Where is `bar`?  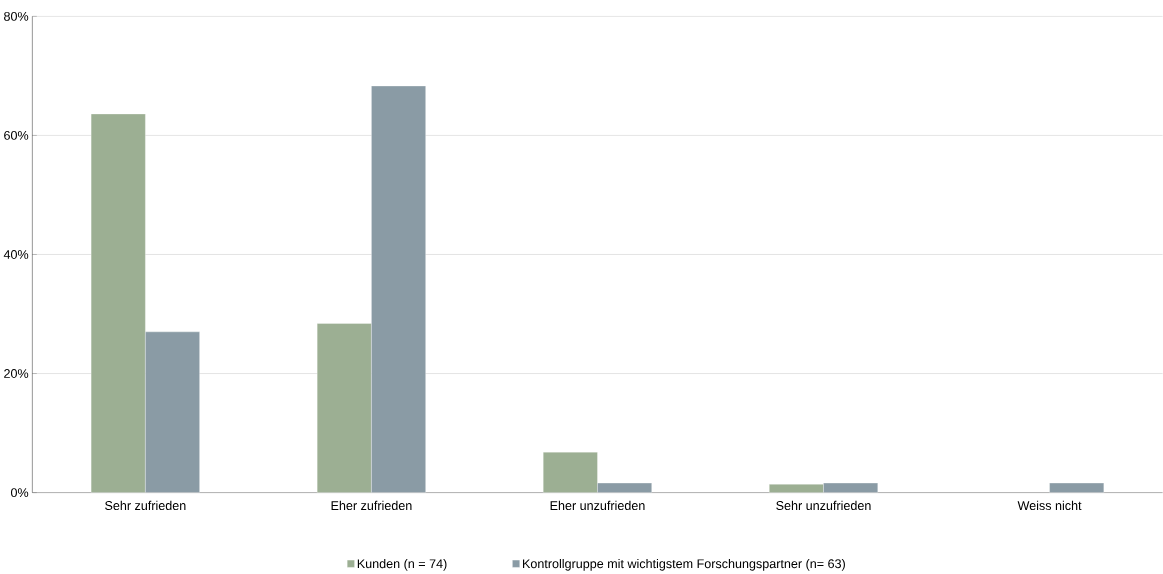
bar is located at coordinates (1076, 488).